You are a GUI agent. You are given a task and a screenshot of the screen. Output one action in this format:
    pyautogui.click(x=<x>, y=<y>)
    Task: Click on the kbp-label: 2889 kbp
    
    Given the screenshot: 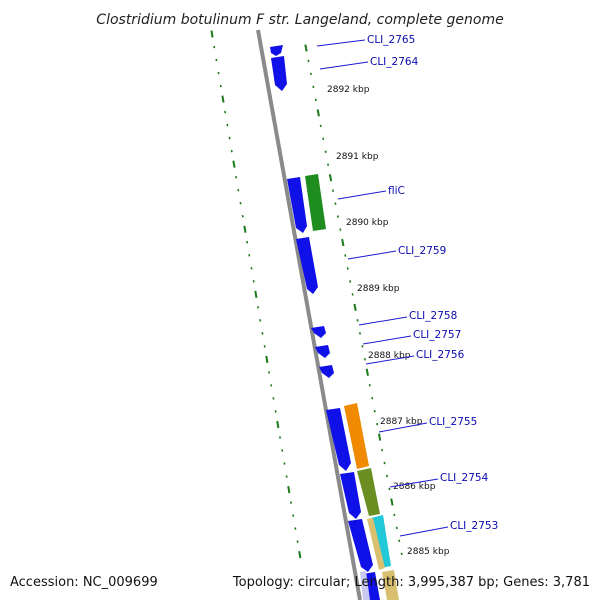 What is the action you would take?
    pyautogui.click(x=378, y=289)
    